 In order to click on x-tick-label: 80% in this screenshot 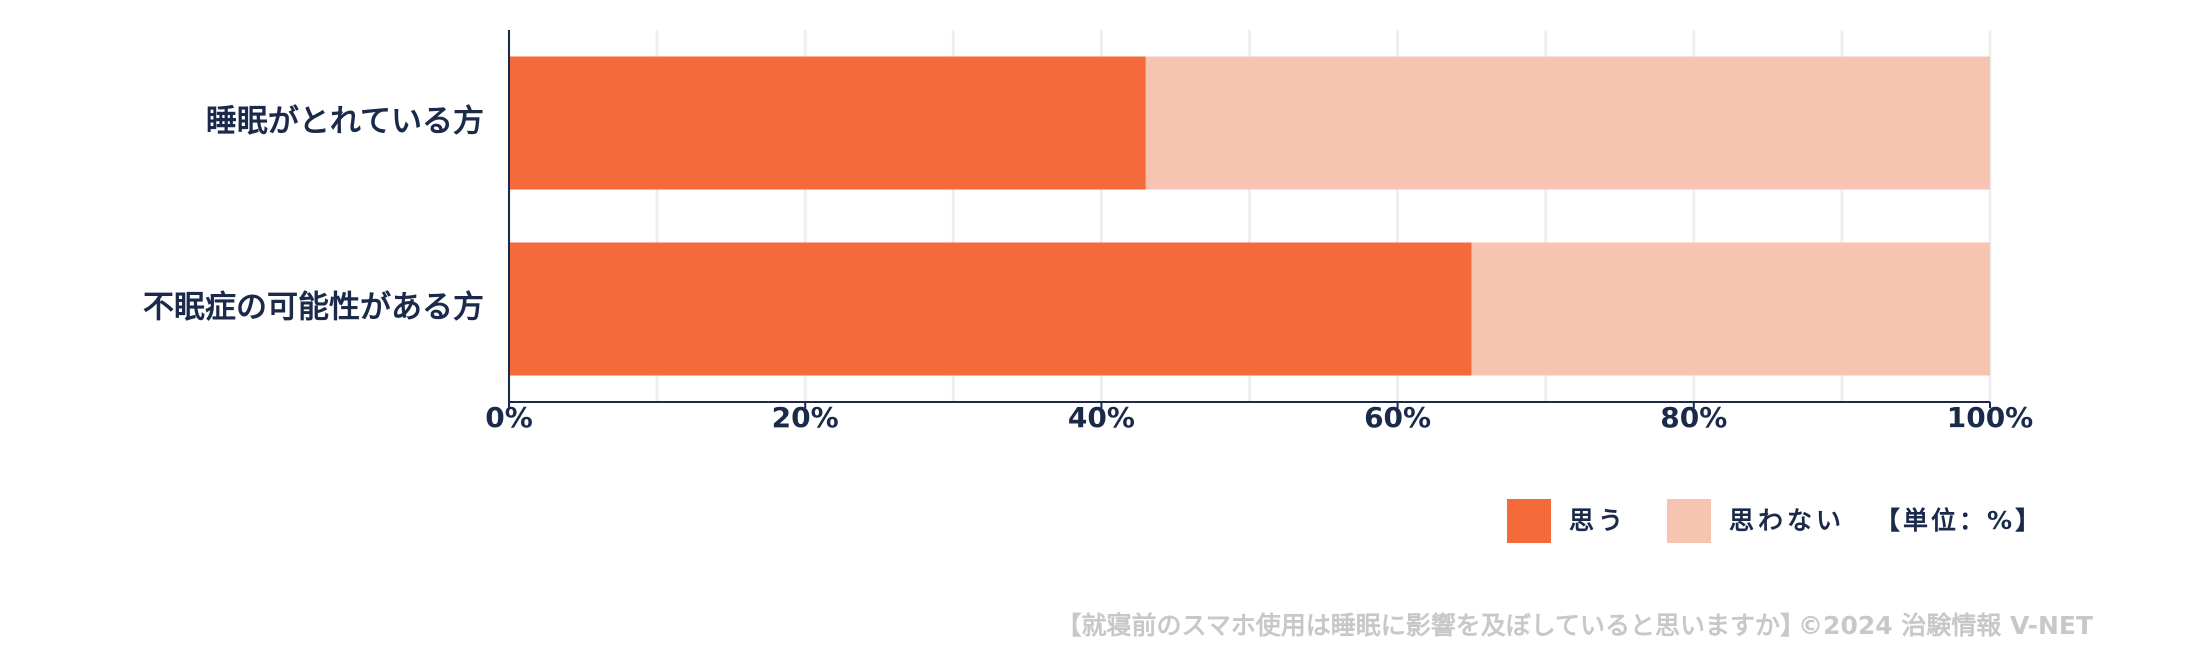, I will do `click(1693, 417)`.